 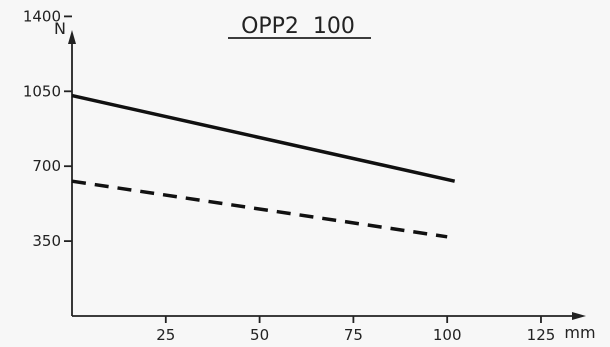 I want to click on chart-title: OPP2 100, so click(x=298, y=26).